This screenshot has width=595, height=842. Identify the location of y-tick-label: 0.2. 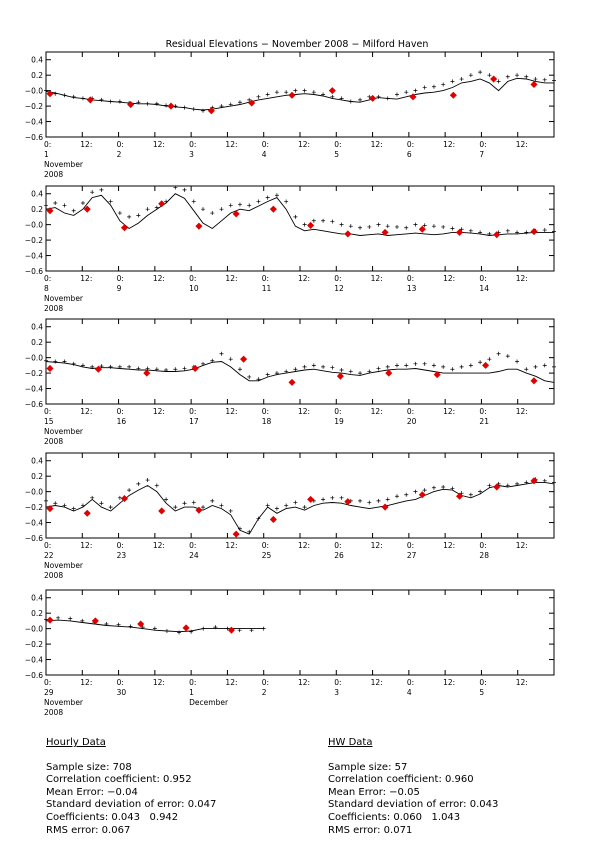
(37, 342).